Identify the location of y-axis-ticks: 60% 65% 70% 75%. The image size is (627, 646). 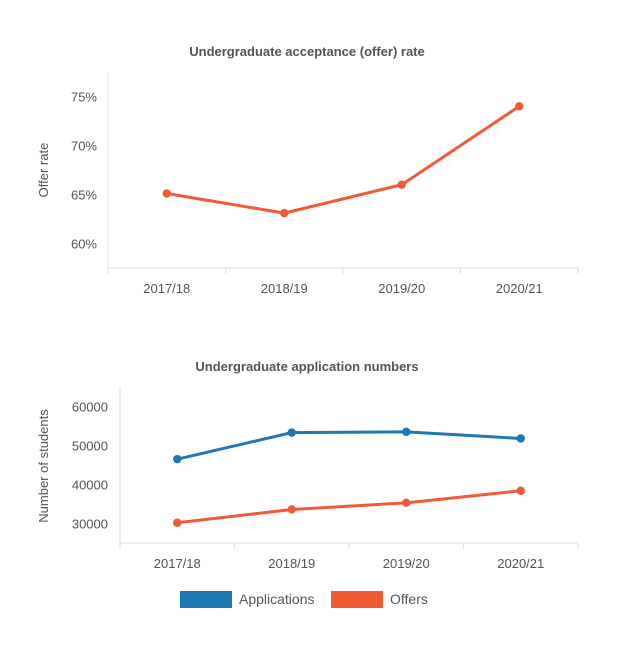
(84, 171).